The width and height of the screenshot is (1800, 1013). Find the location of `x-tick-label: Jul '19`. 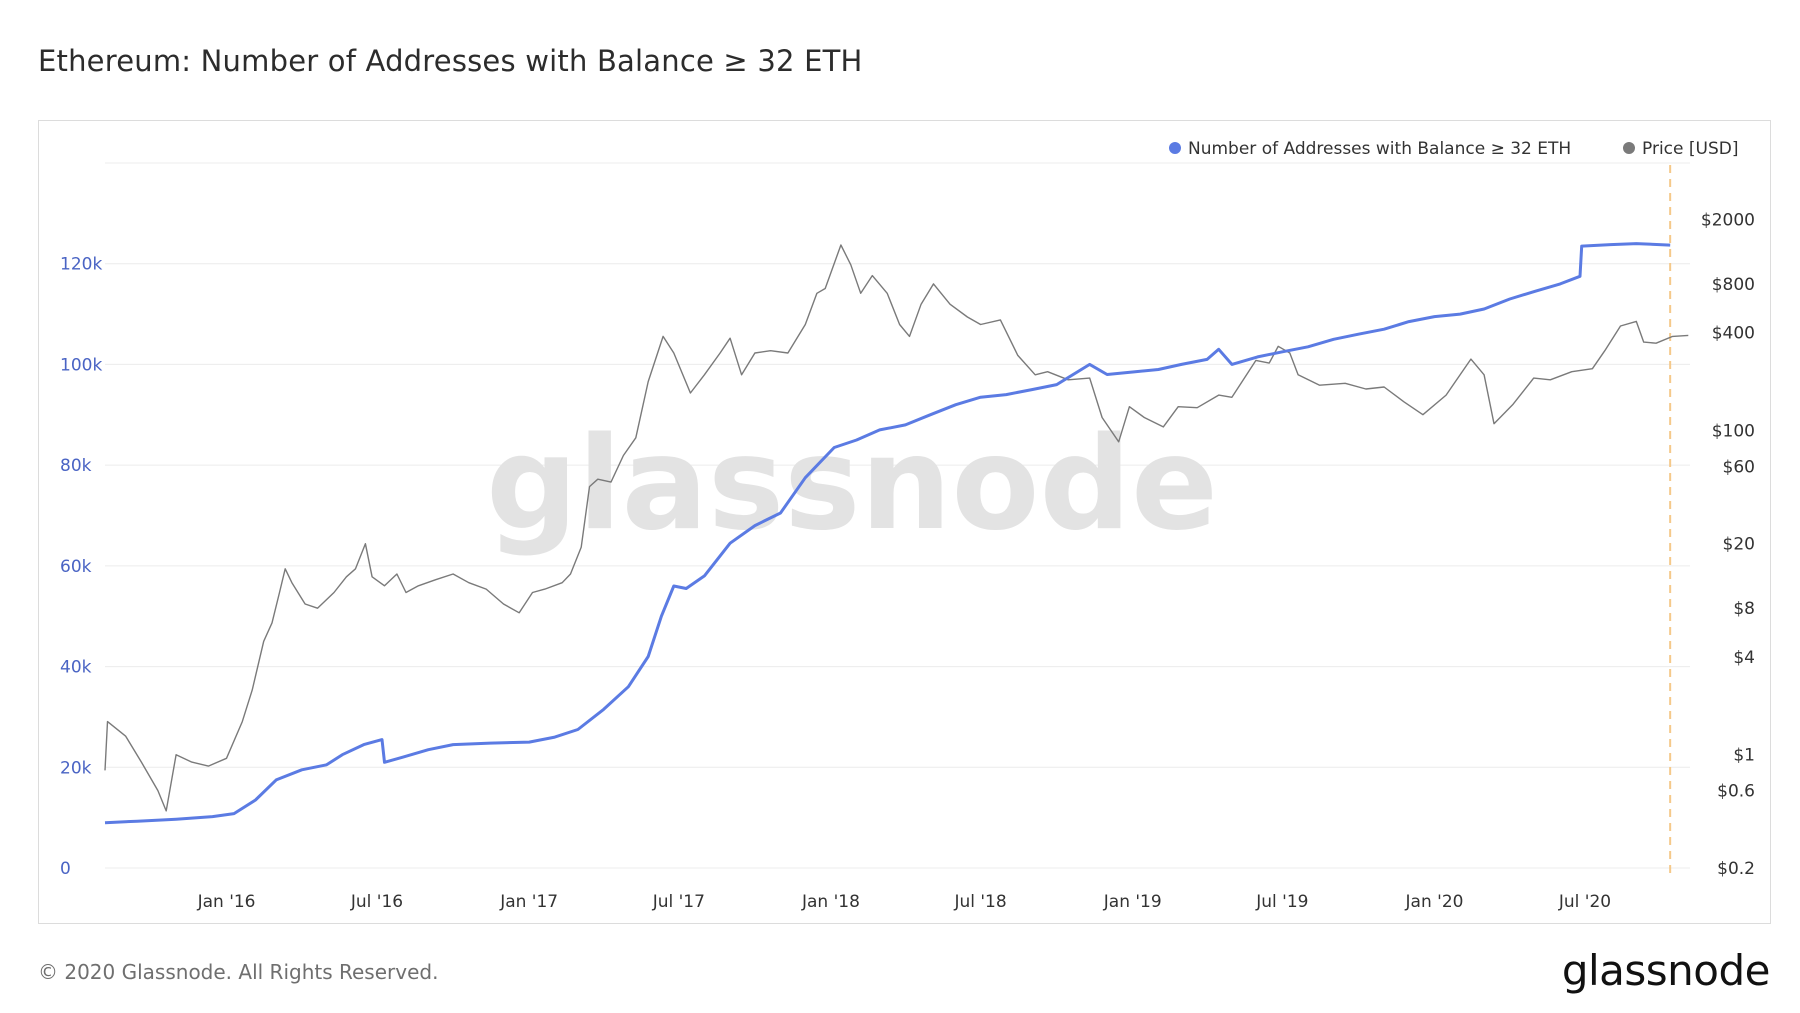

x-tick-label: Jul '19 is located at coordinates (1281, 902).